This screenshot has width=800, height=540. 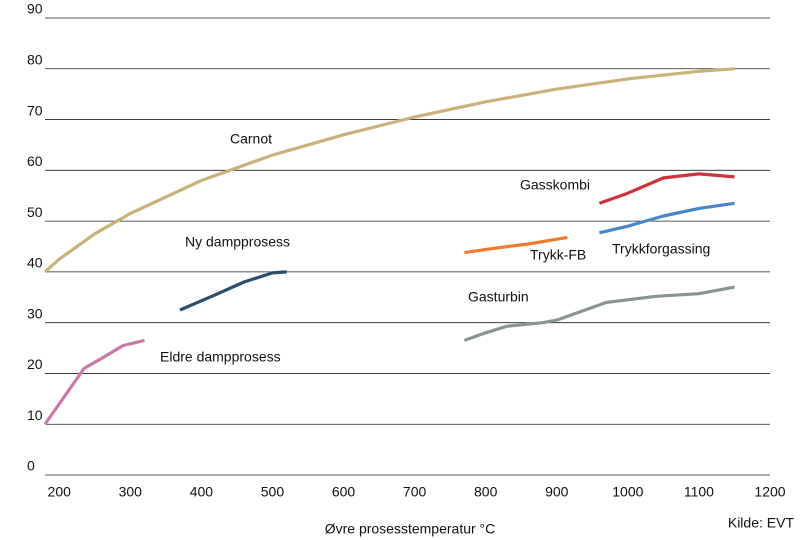 I want to click on y-tick-label: 10, so click(x=35, y=415).